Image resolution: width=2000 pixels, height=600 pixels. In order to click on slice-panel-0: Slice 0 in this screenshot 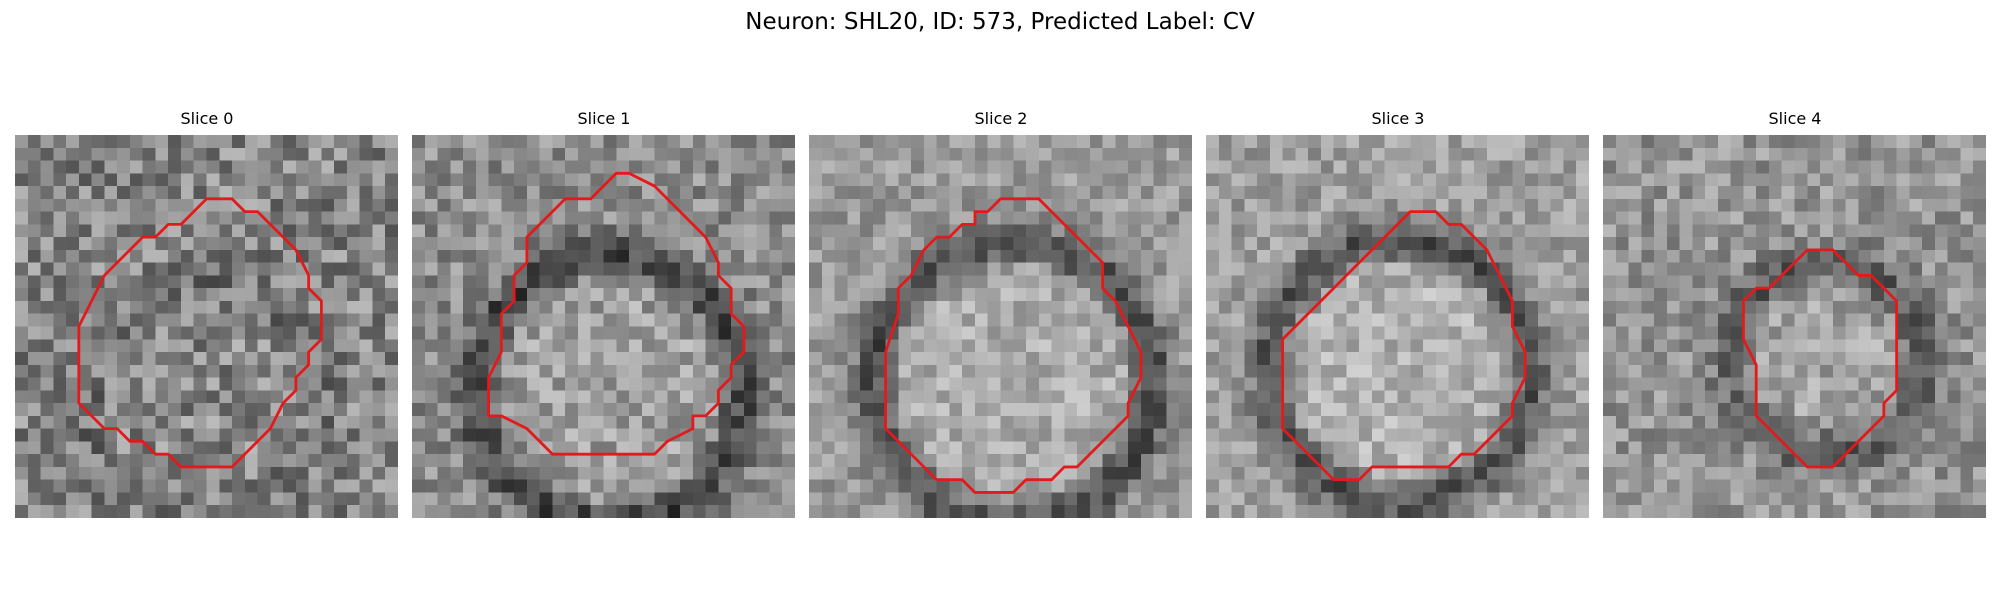, I will do `click(207, 314)`.